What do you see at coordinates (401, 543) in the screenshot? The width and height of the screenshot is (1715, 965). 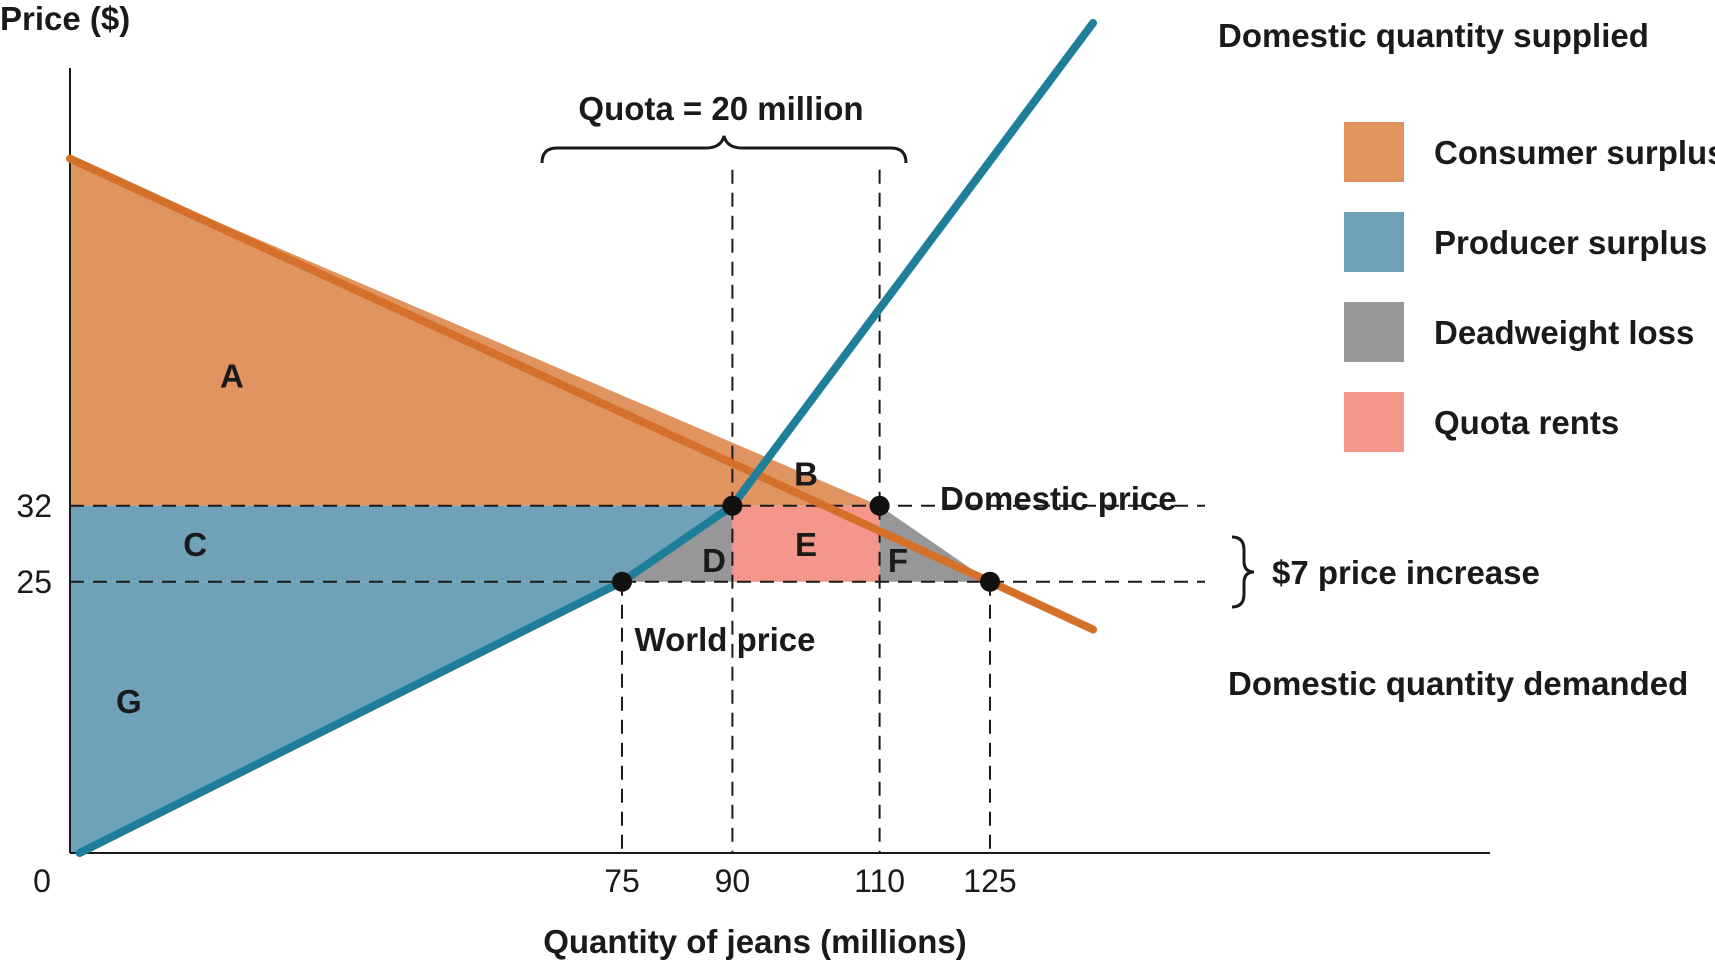 I see `region-c` at bounding box center [401, 543].